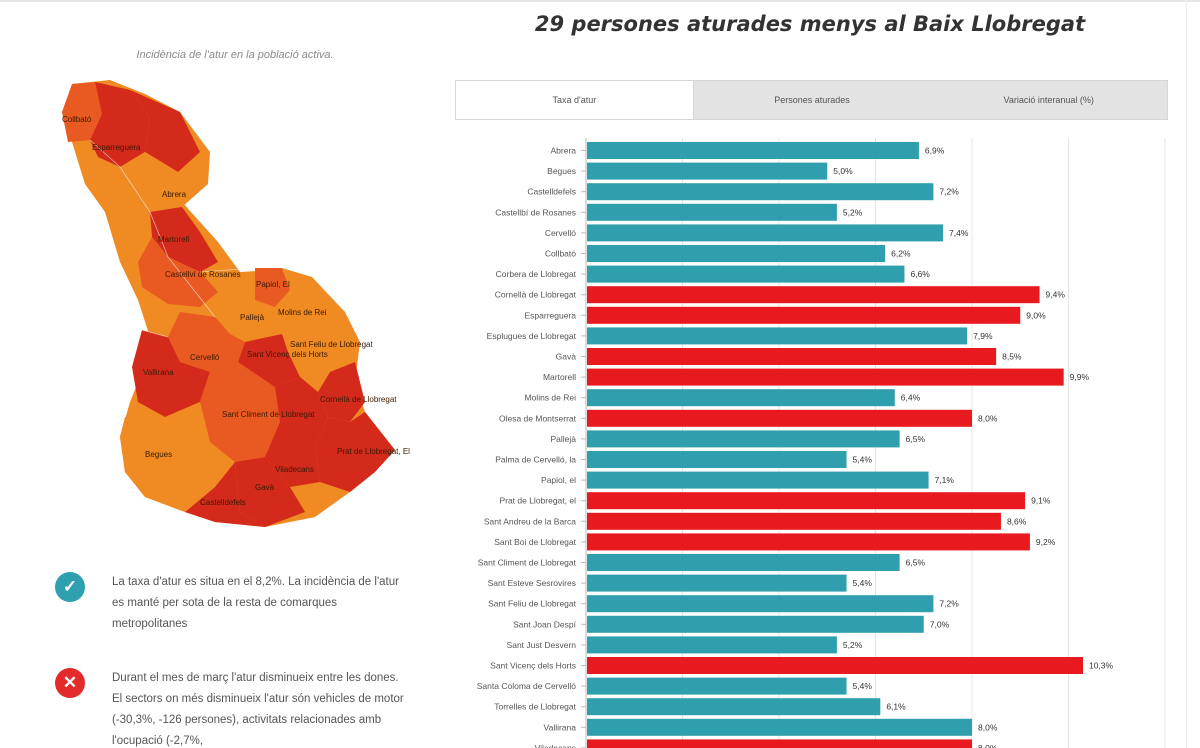  Describe the element at coordinates (223, 502) in the screenshot. I see `map-label-18: Castelldefels` at that location.